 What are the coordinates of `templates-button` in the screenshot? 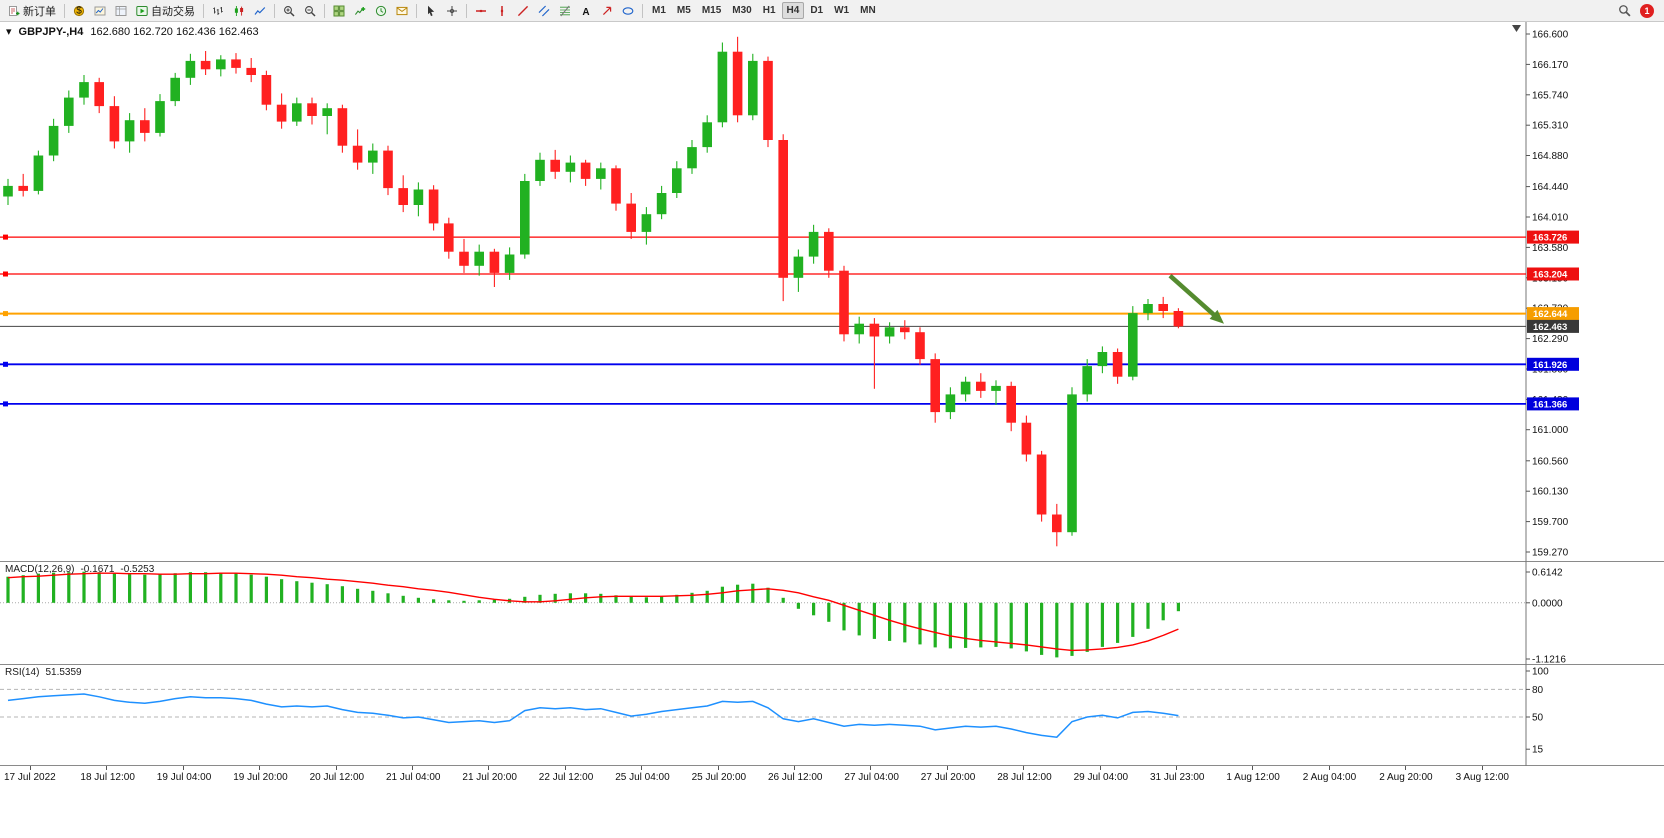 It's located at (402, 11).